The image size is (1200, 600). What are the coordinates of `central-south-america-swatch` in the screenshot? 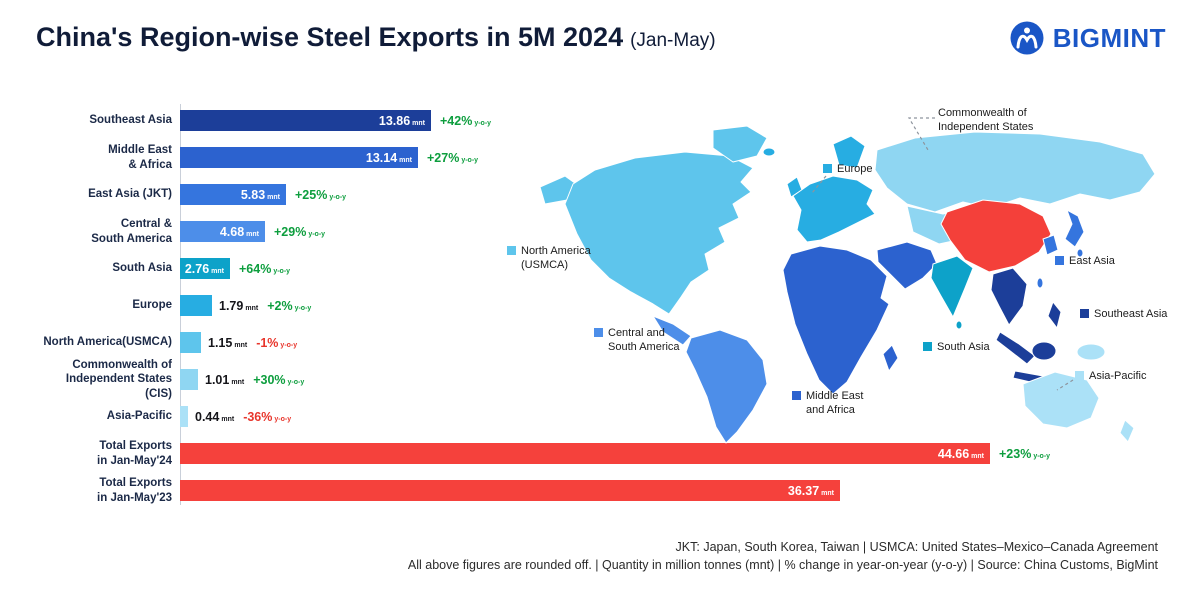 It's located at (598, 332).